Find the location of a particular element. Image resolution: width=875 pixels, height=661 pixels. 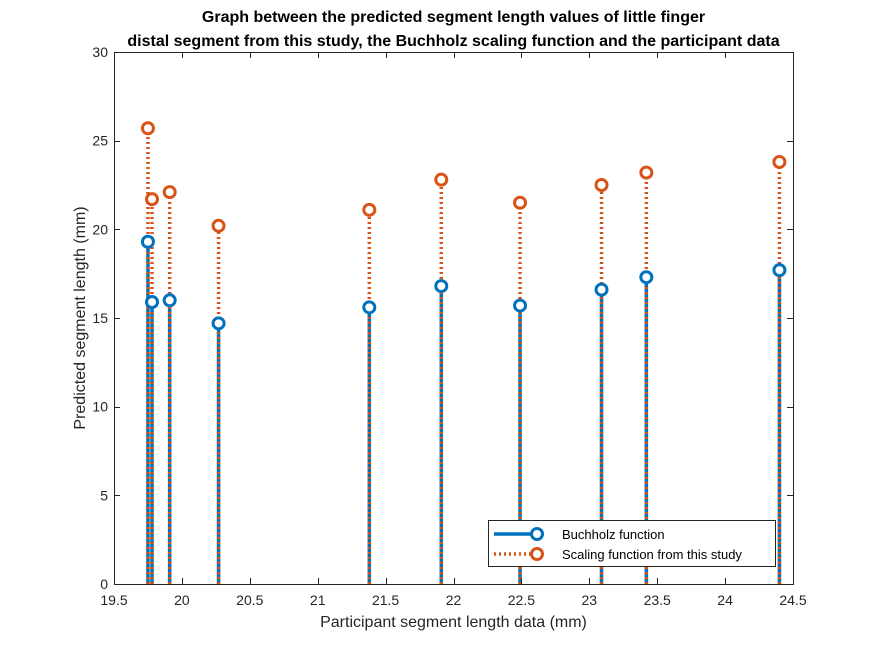

x-tick-label: 24 is located at coordinates (725, 600).